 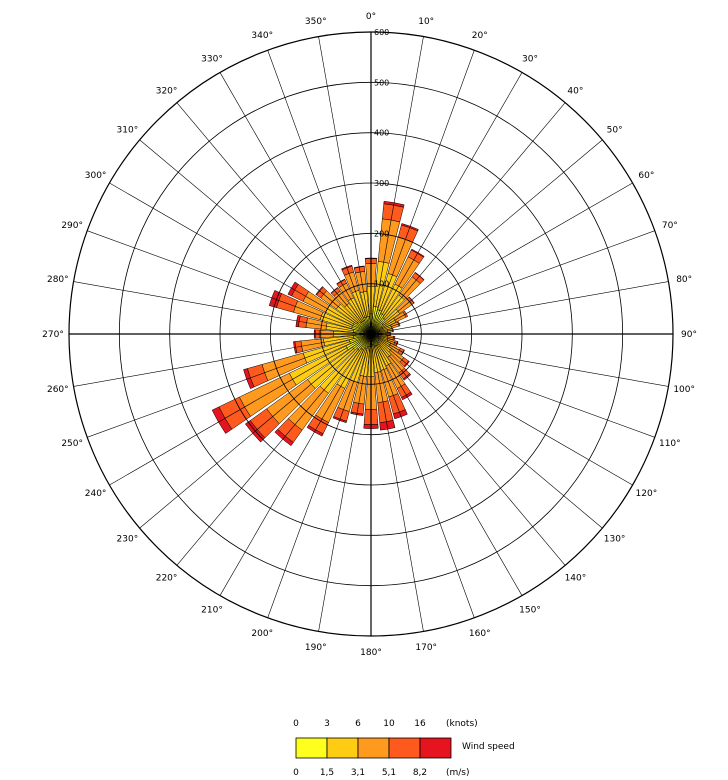 What do you see at coordinates (615, 131) in the screenshot?
I see `direction-label-50: 50°` at bounding box center [615, 131].